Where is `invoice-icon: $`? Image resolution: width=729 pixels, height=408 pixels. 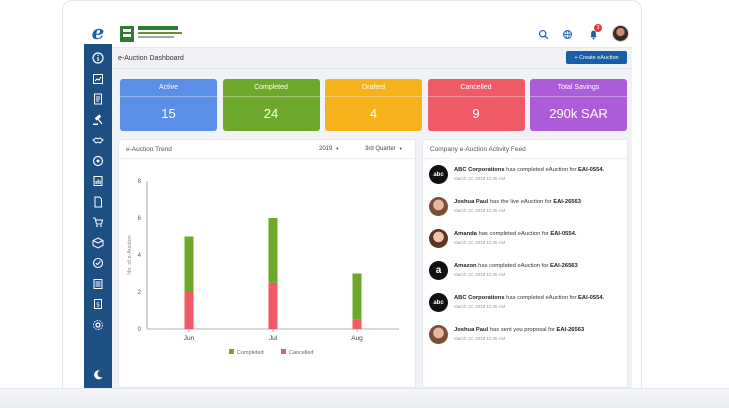 invoice-icon: $ is located at coordinates (98, 304).